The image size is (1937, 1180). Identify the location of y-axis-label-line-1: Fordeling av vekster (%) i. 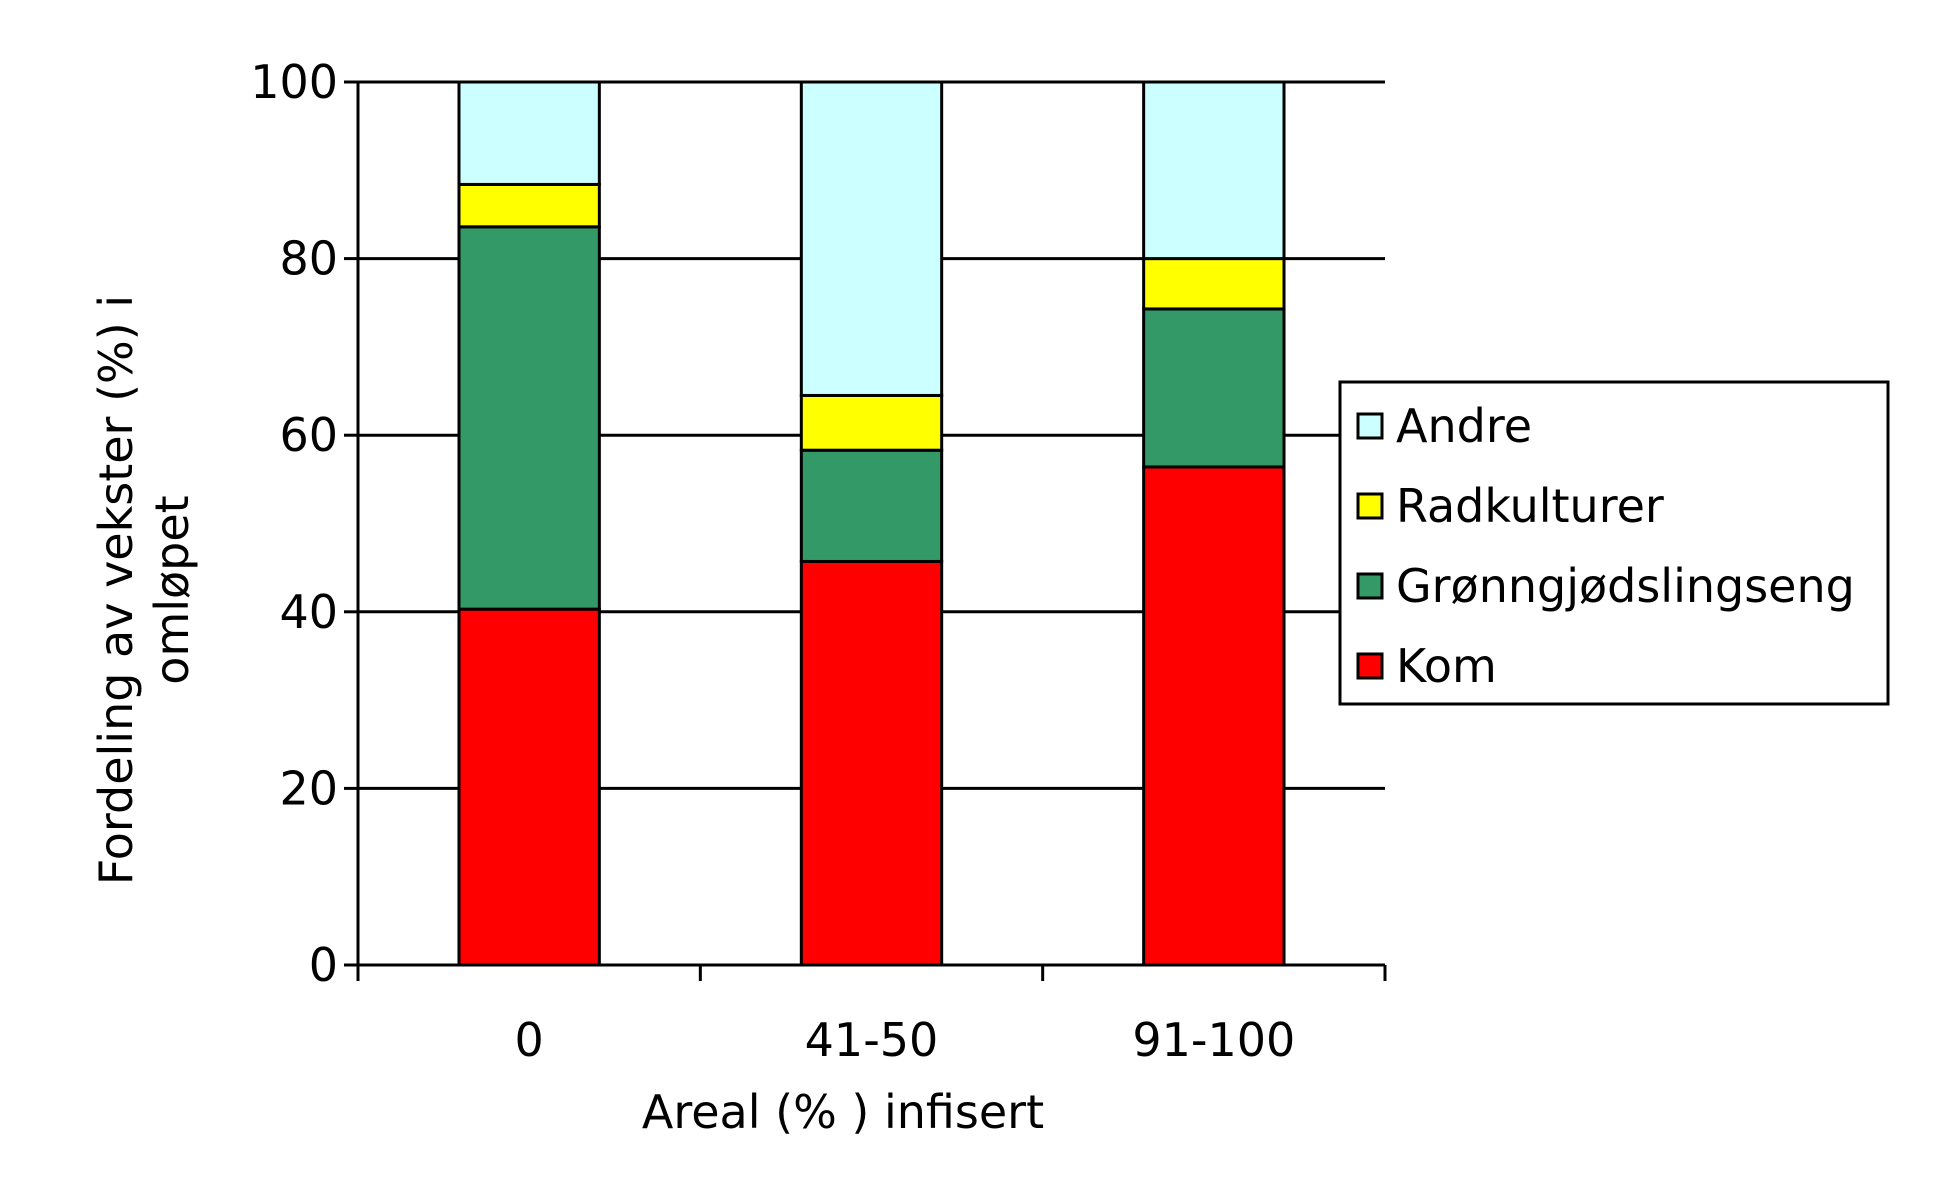
(116, 590).